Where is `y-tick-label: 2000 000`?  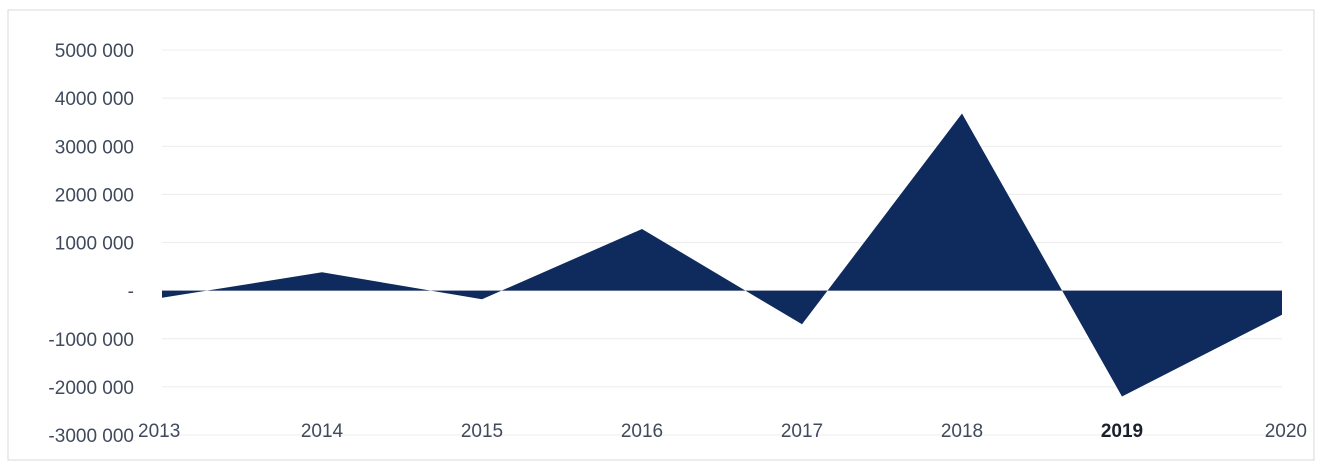
y-tick-label: 2000 000 is located at coordinates (94, 195).